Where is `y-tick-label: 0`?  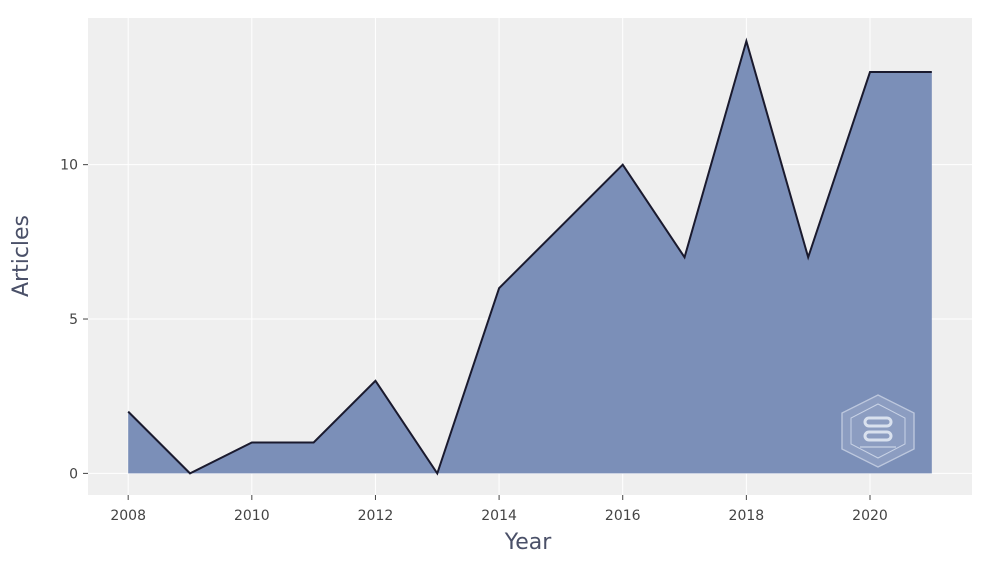 y-tick-label: 0 is located at coordinates (73, 474).